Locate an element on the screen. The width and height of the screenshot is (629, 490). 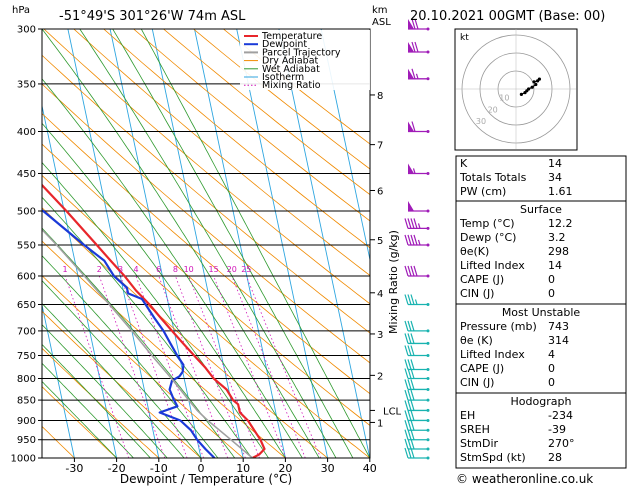
wind-barbs is located at coordinates (417, 239).